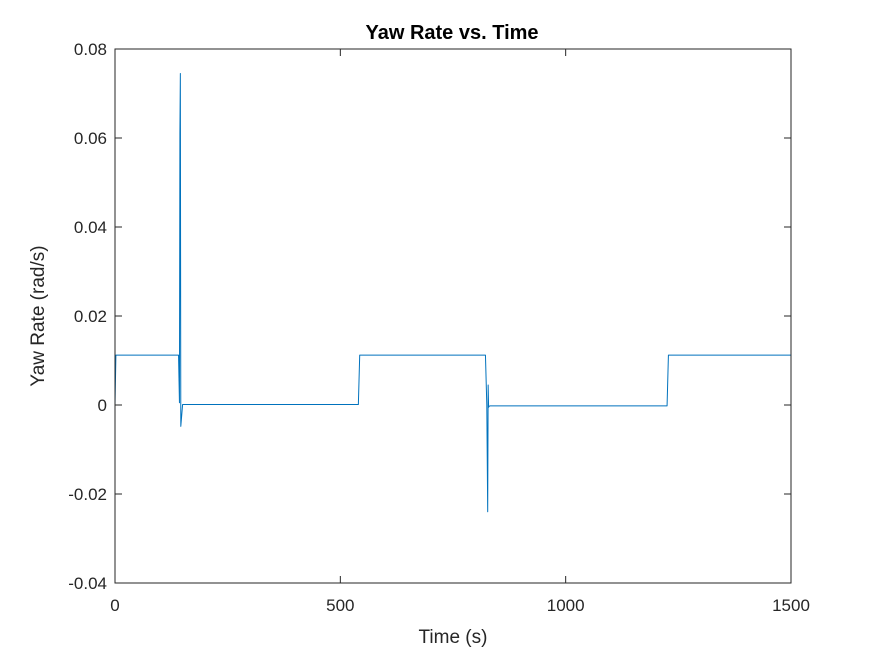 This screenshot has width=875, height=656. What do you see at coordinates (453, 637) in the screenshot?
I see `x-axis-label: Time (s)` at bounding box center [453, 637].